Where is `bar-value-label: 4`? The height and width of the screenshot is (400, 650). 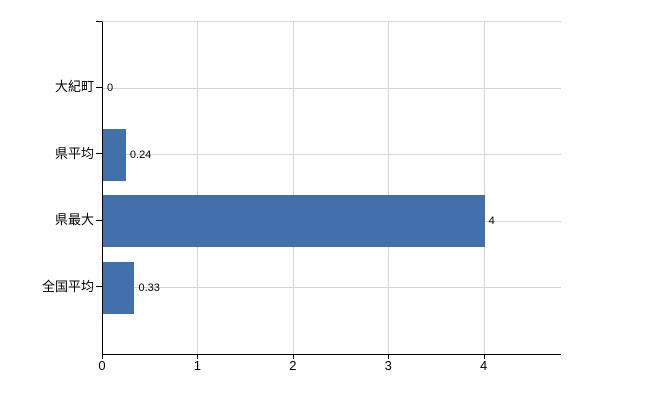 bar-value-label: 4 is located at coordinates (491, 221).